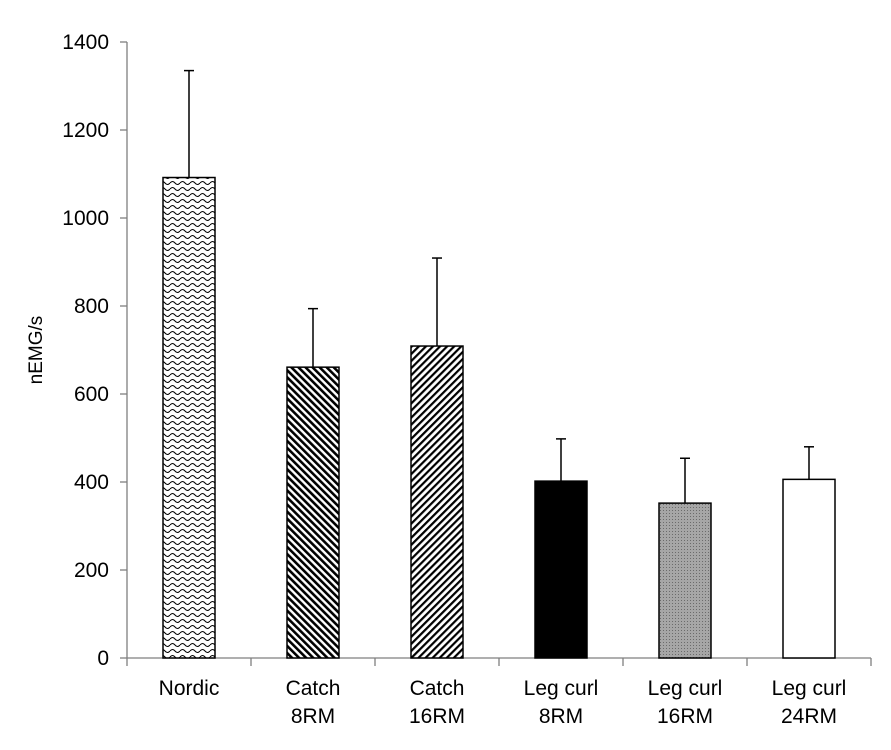  What do you see at coordinates (36, 350) in the screenshot?
I see `y-axis-title: nEMG/s` at bounding box center [36, 350].